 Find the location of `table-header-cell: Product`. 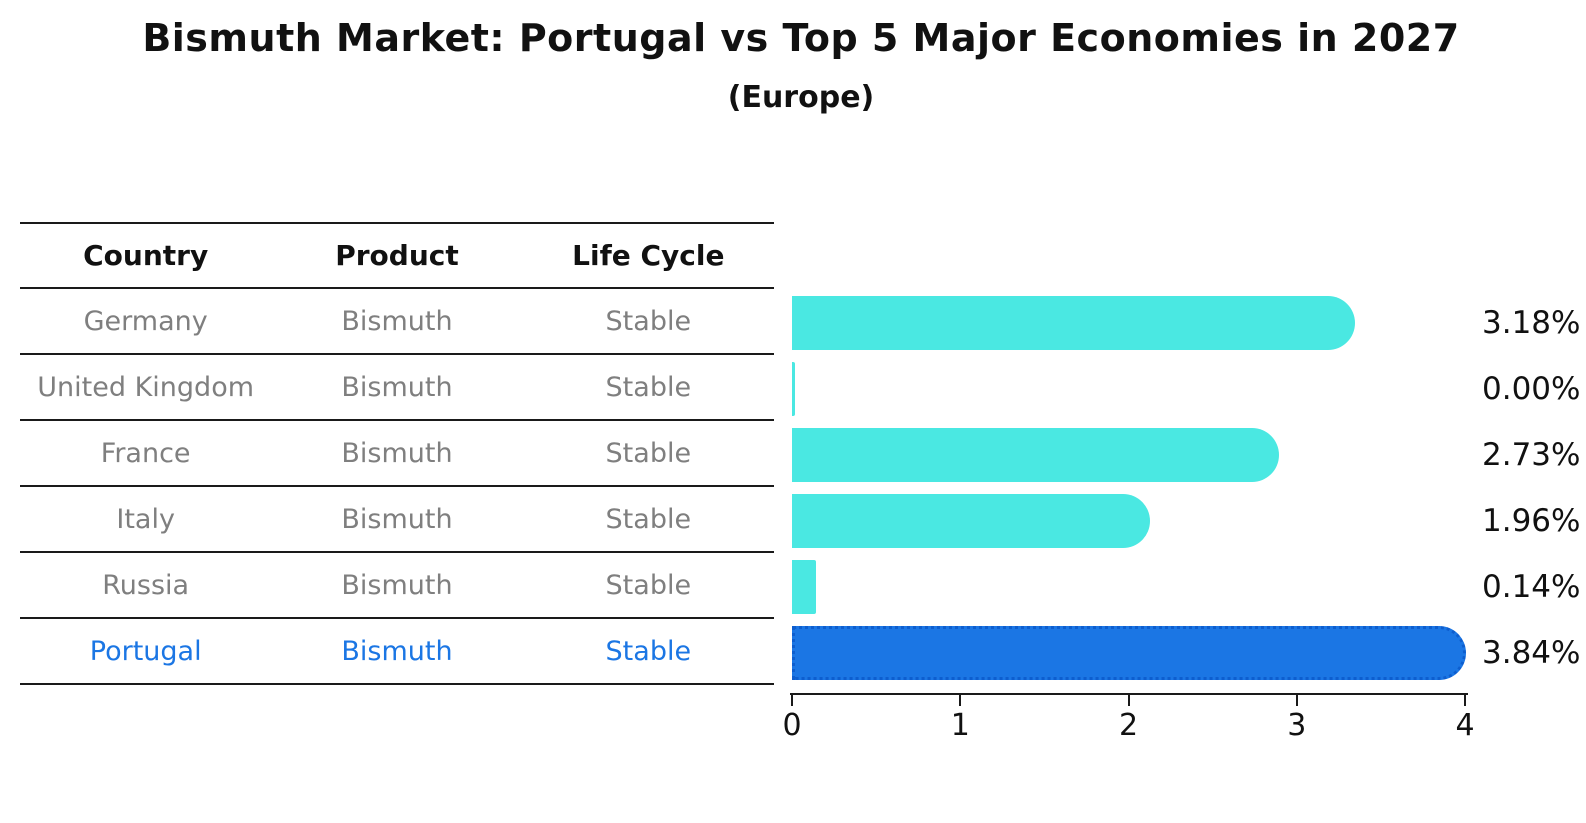

table-header-cell: Product is located at coordinates (397, 255).